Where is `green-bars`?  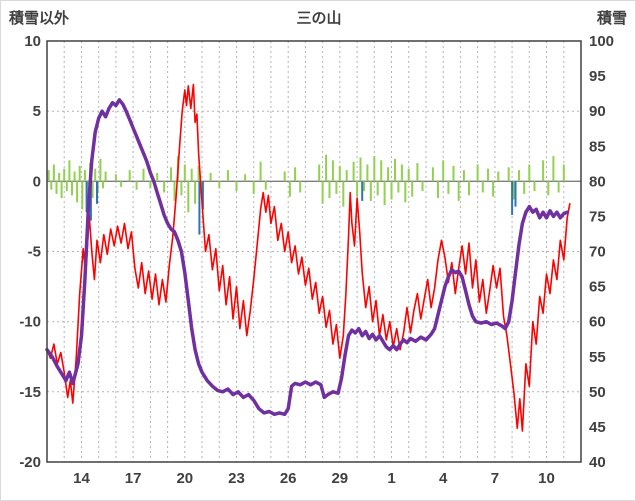 green-bars is located at coordinates (306, 183).